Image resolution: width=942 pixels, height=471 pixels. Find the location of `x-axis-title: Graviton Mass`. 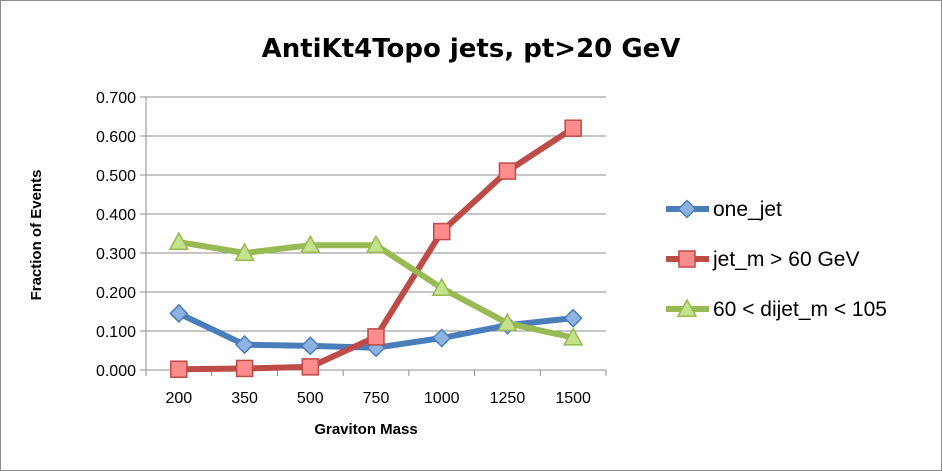

x-axis-title: Graviton Mass is located at coordinates (365, 429).